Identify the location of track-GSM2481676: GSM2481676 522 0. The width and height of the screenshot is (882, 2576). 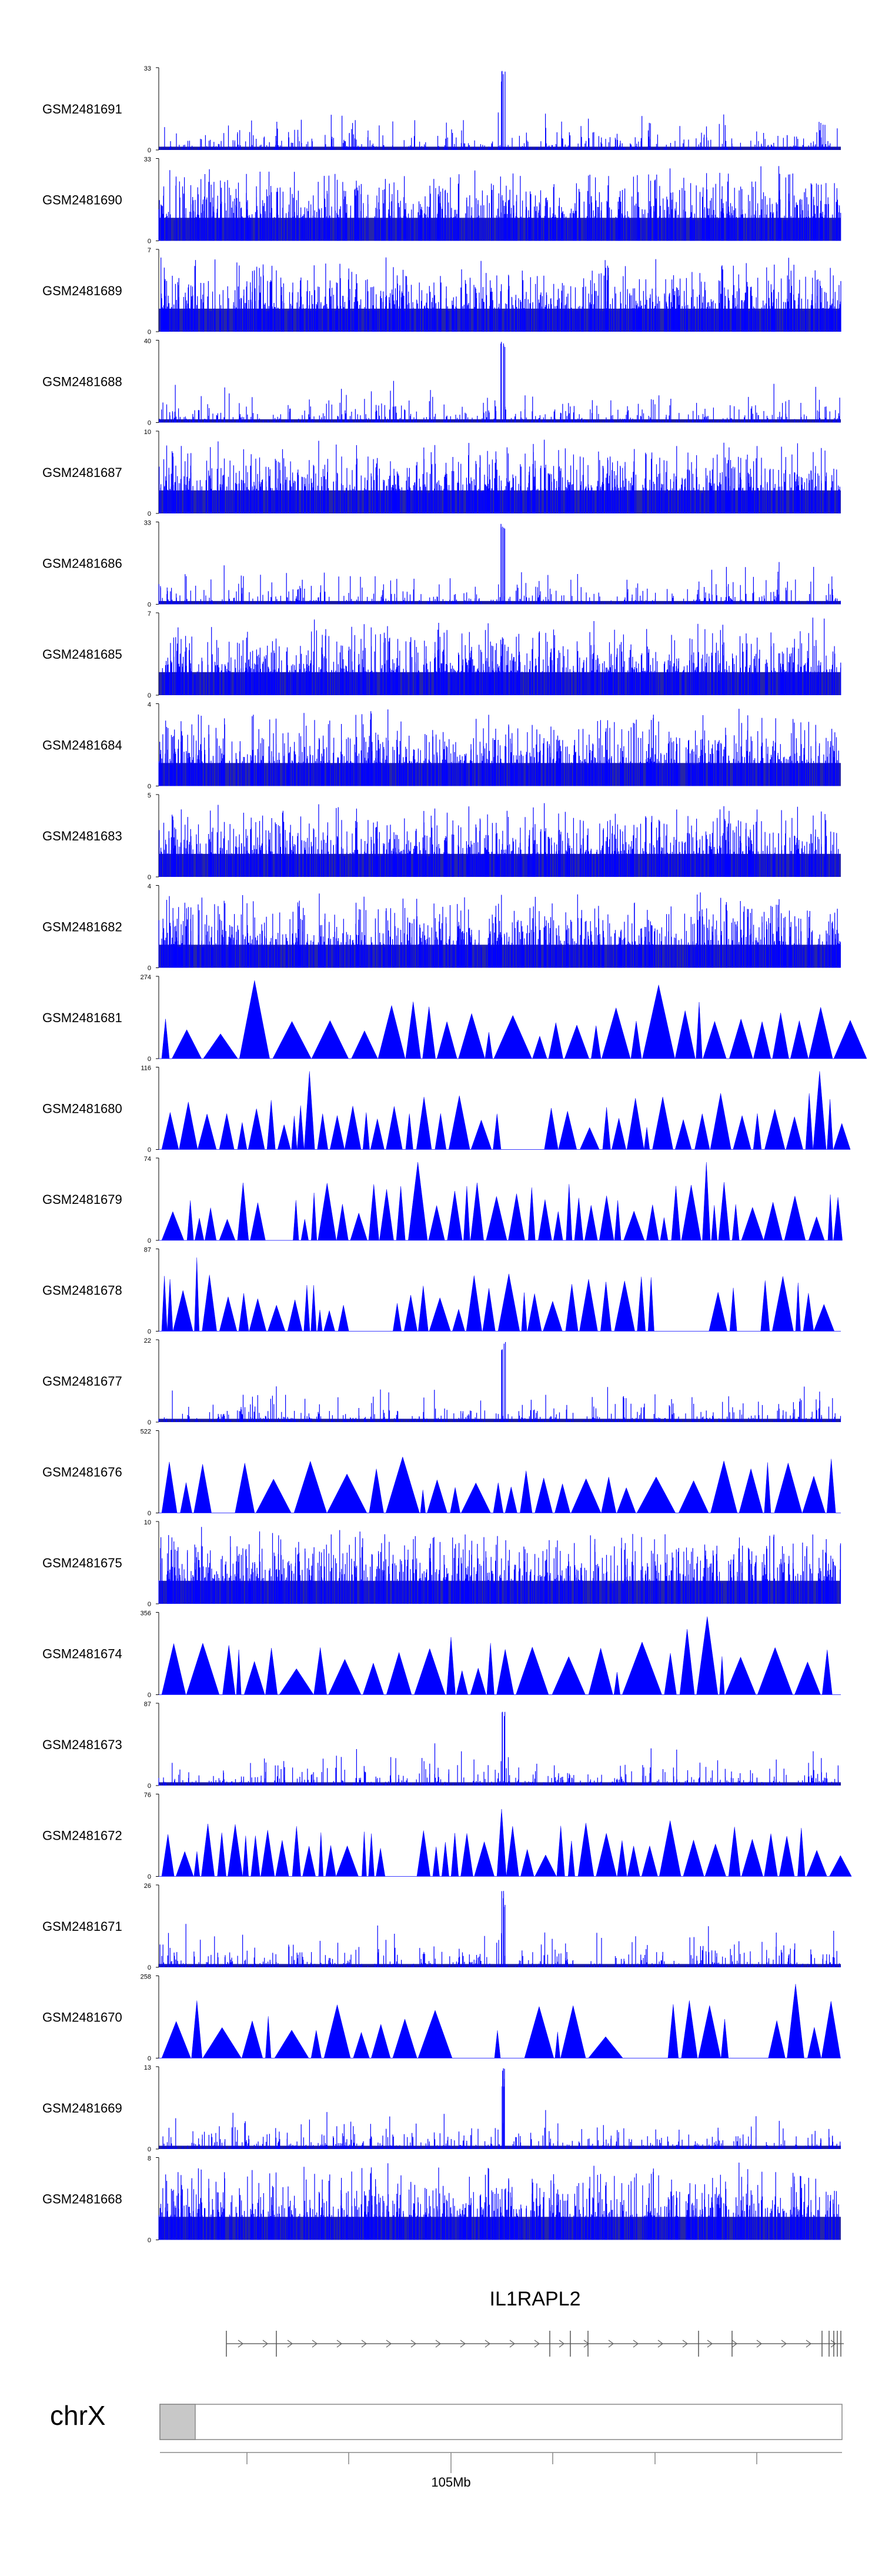
(441, 1473).